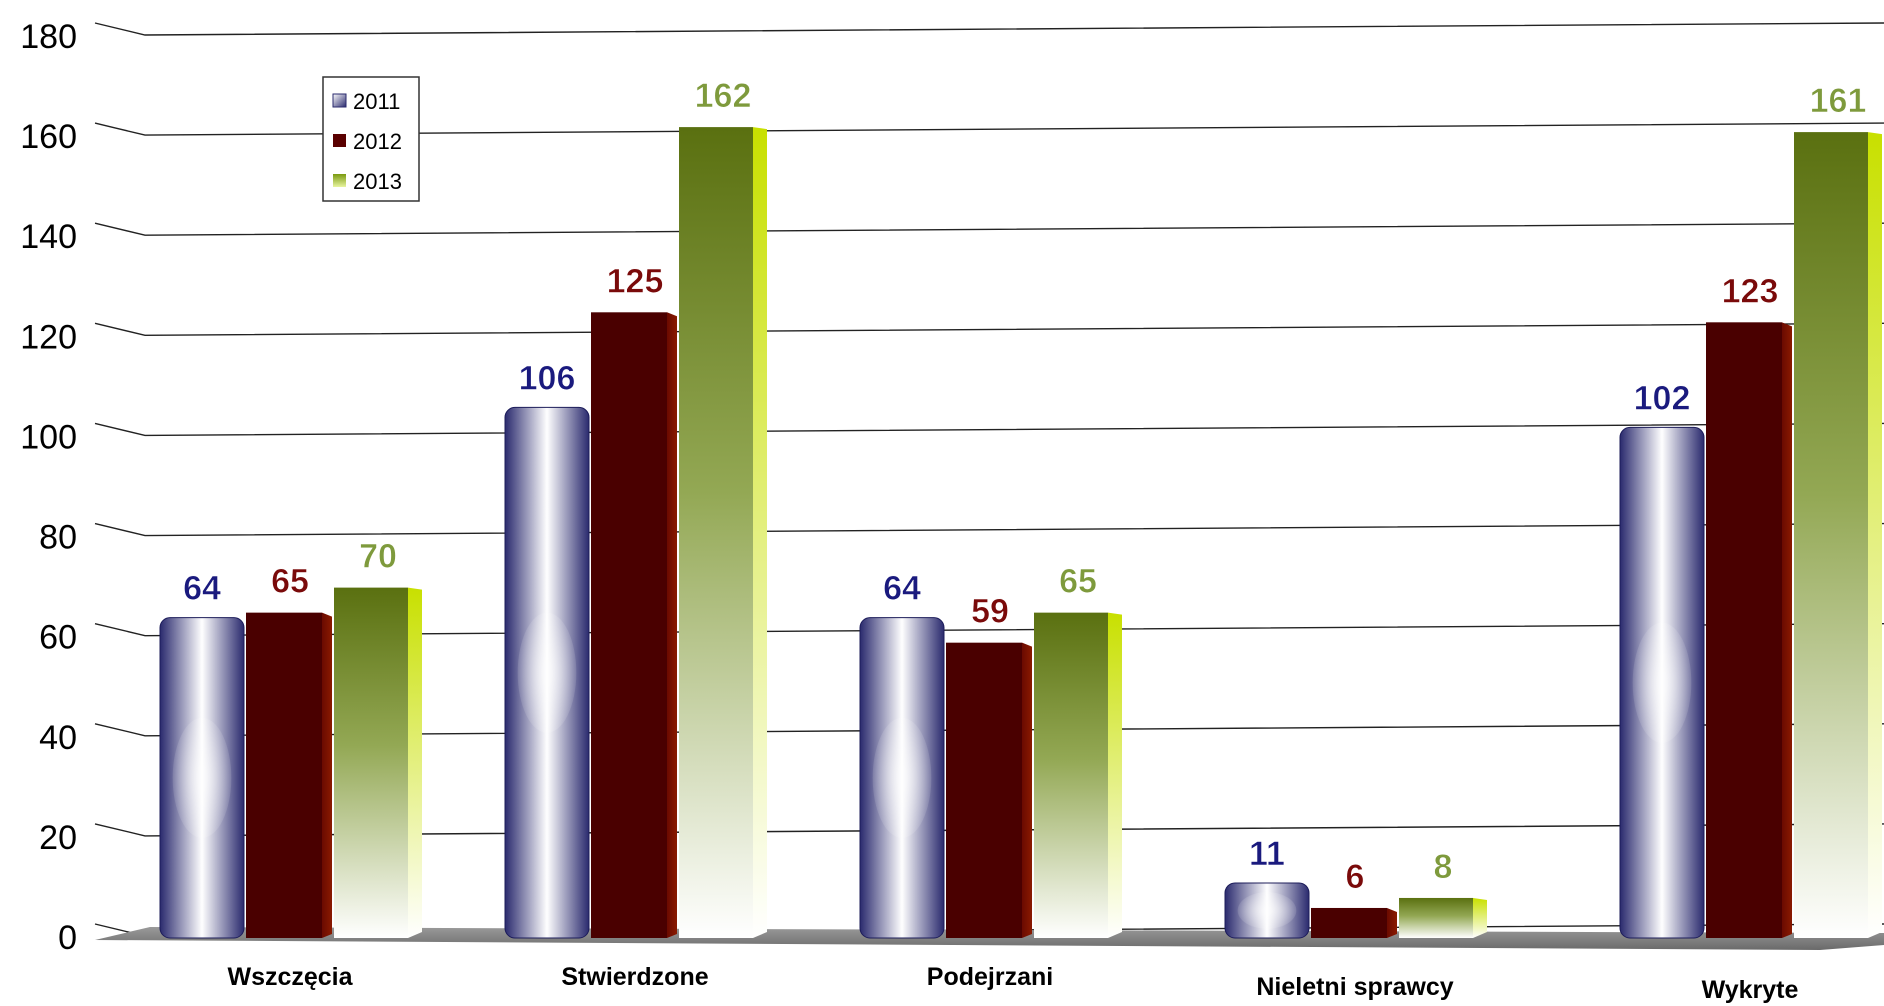 The height and width of the screenshot is (1006, 1884). Describe the element at coordinates (902, 777) in the screenshot. I see `bar-2011-podejrzani-highlight` at that location.